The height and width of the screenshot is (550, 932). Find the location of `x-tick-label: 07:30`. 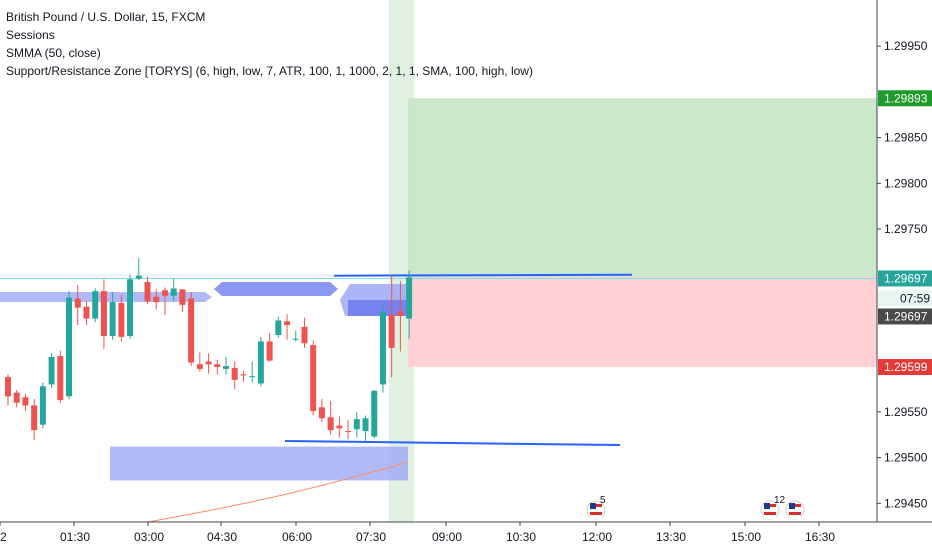

x-tick-label: 07:30 is located at coordinates (371, 537).